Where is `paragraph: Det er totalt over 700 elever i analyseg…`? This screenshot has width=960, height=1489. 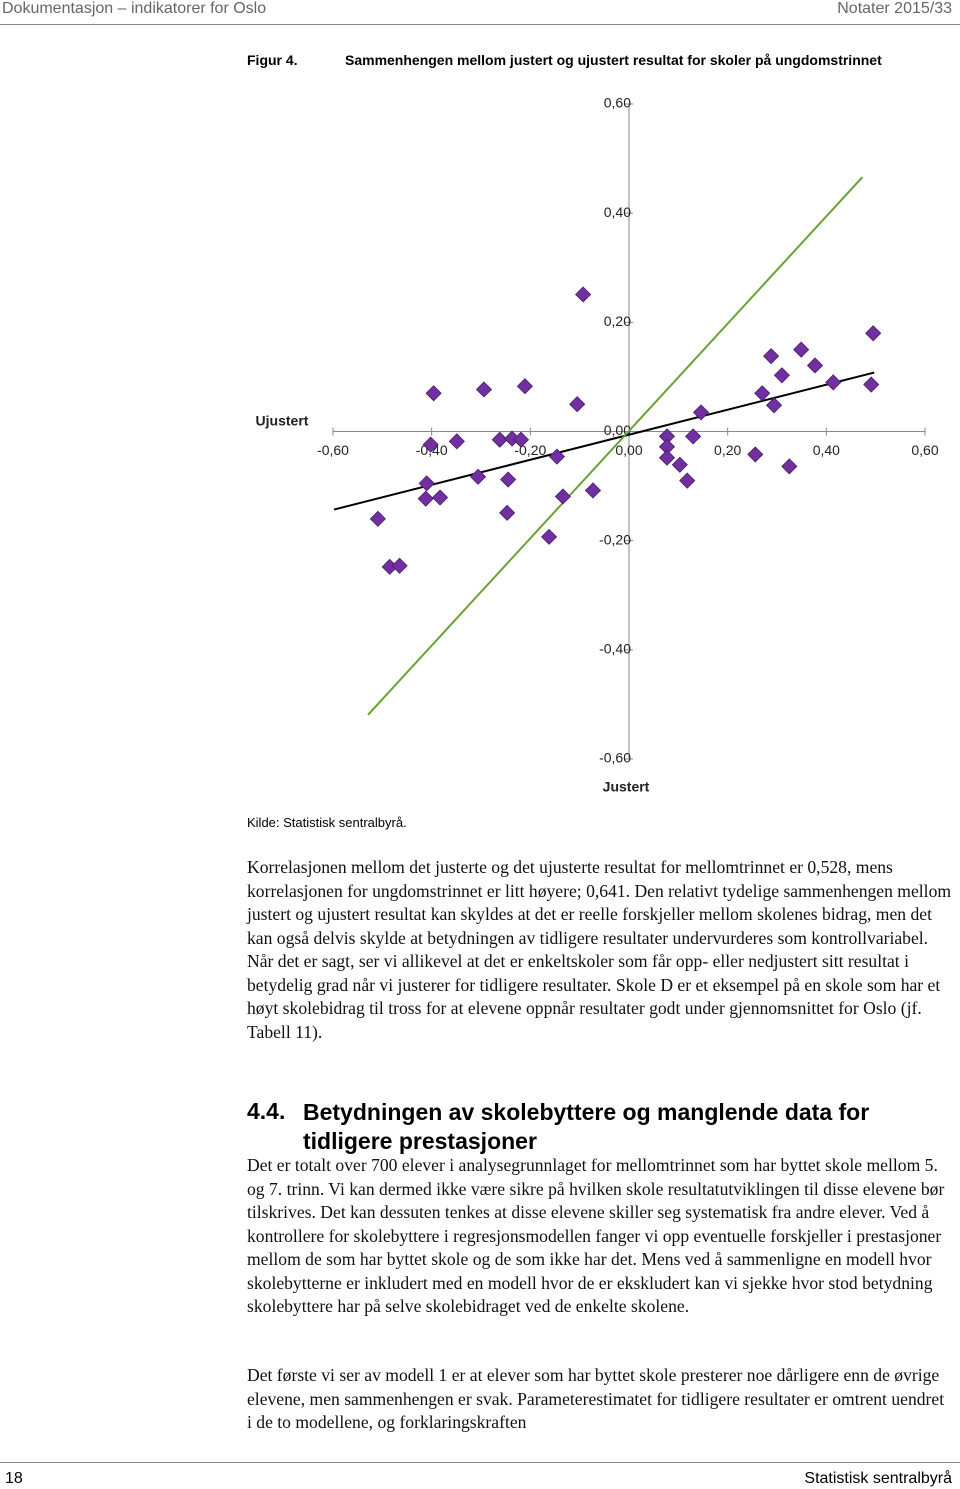 paragraph: Det er totalt over 700 elever i analyseg… is located at coordinates (596, 1235).